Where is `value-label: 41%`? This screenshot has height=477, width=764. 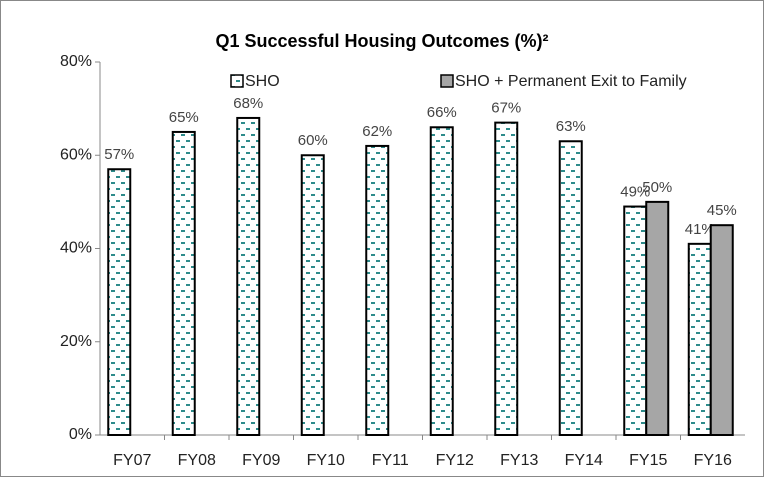 value-label: 41% is located at coordinates (700, 229).